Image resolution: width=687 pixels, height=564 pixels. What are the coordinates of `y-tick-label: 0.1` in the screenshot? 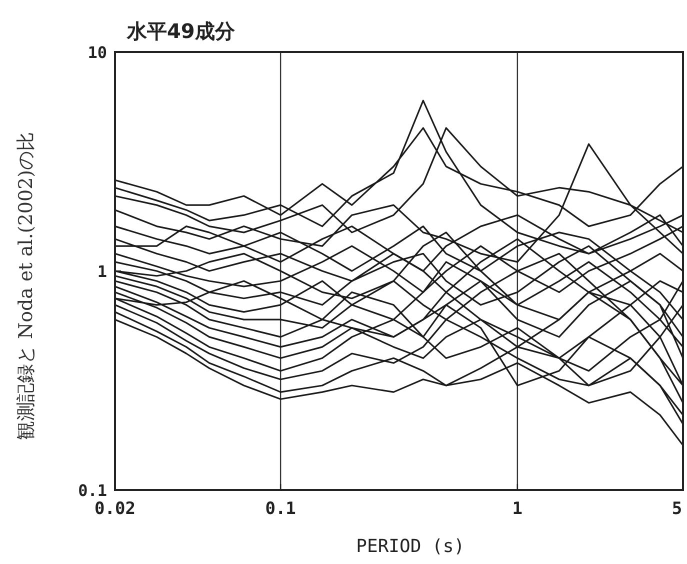 It's located at (92, 490).